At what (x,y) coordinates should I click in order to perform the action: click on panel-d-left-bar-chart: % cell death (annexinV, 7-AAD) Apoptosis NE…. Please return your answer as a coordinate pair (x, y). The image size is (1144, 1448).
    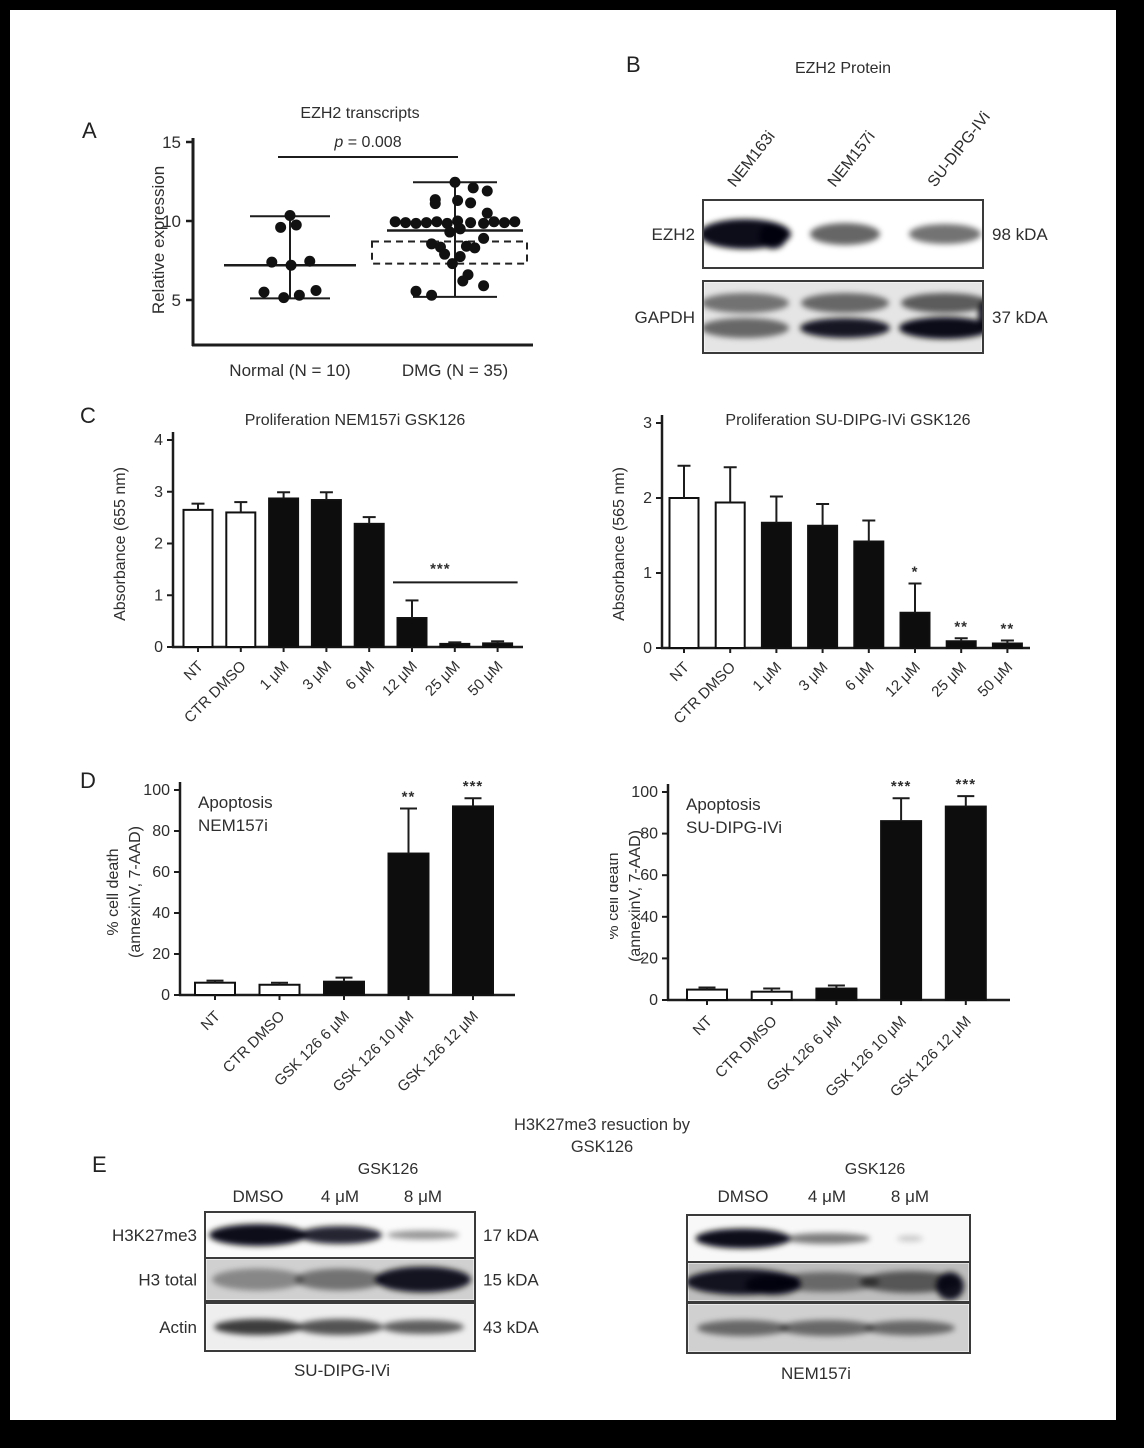
    Looking at the image, I should click on (330, 935).